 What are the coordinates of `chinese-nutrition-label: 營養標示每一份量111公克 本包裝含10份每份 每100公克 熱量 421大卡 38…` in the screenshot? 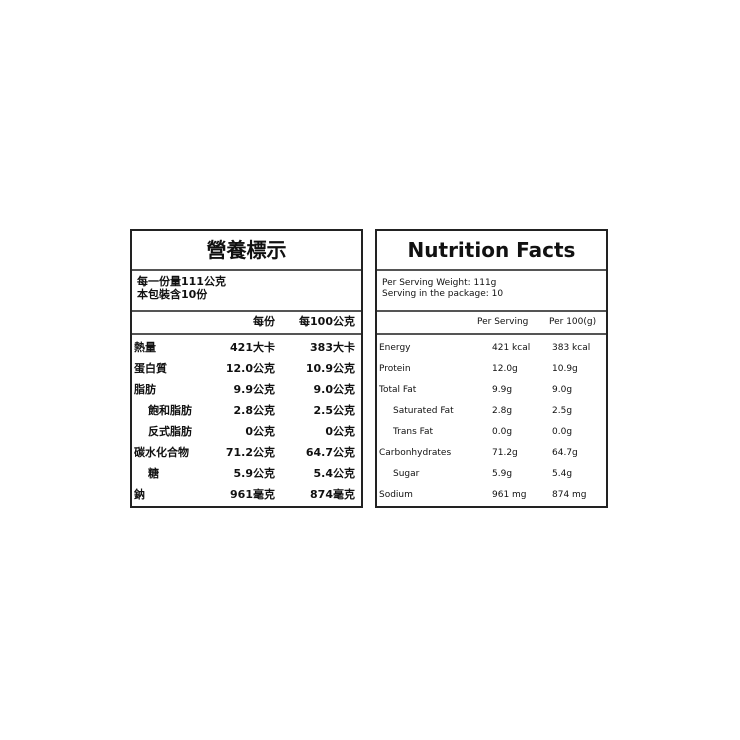 It's located at (246, 368).